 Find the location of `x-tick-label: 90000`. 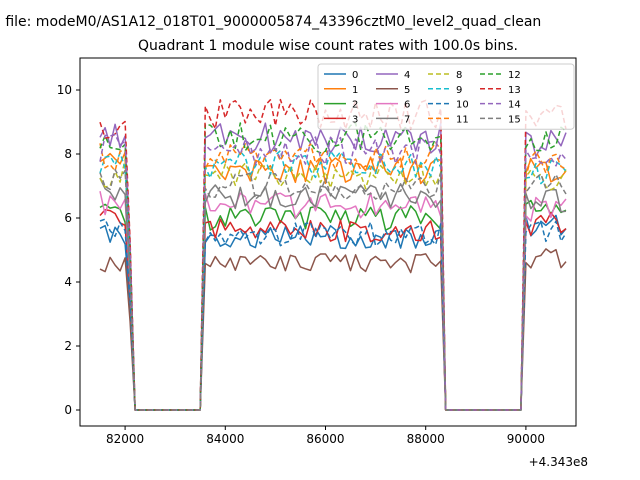

x-tick-label: 90000 is located at coordinates (526, 439).